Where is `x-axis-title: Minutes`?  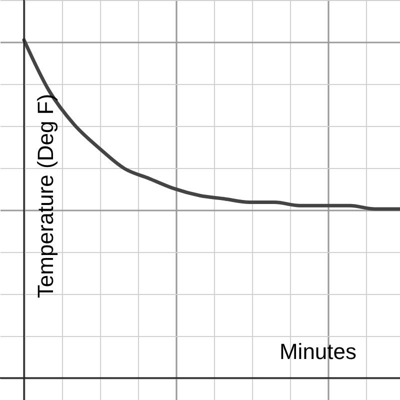 x-axis-title: Minutes is located at coordinates (318, 351).